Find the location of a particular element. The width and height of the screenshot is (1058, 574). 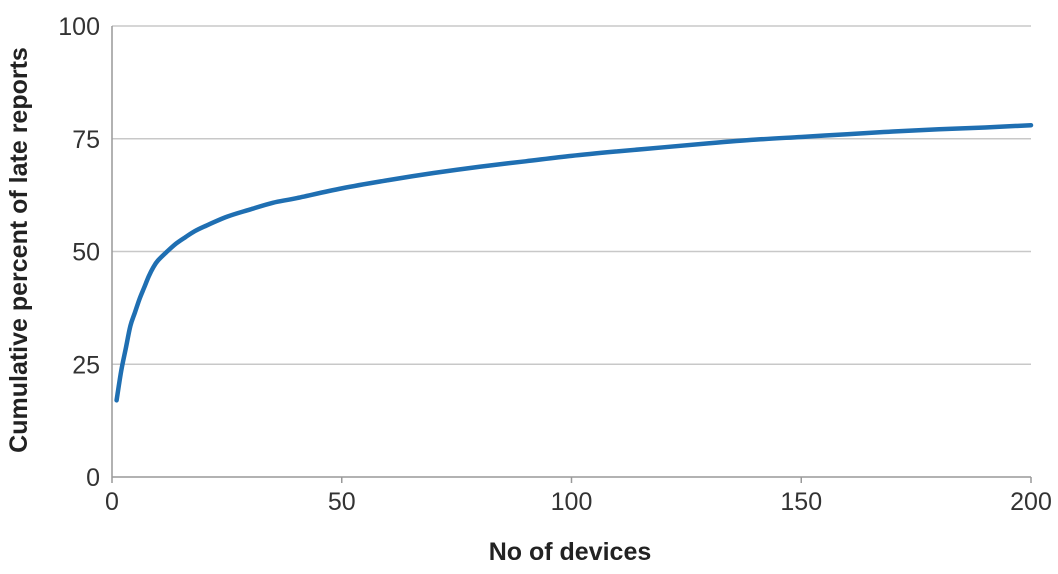

x-tick-label: 50 is located at coordinates (342, 502).